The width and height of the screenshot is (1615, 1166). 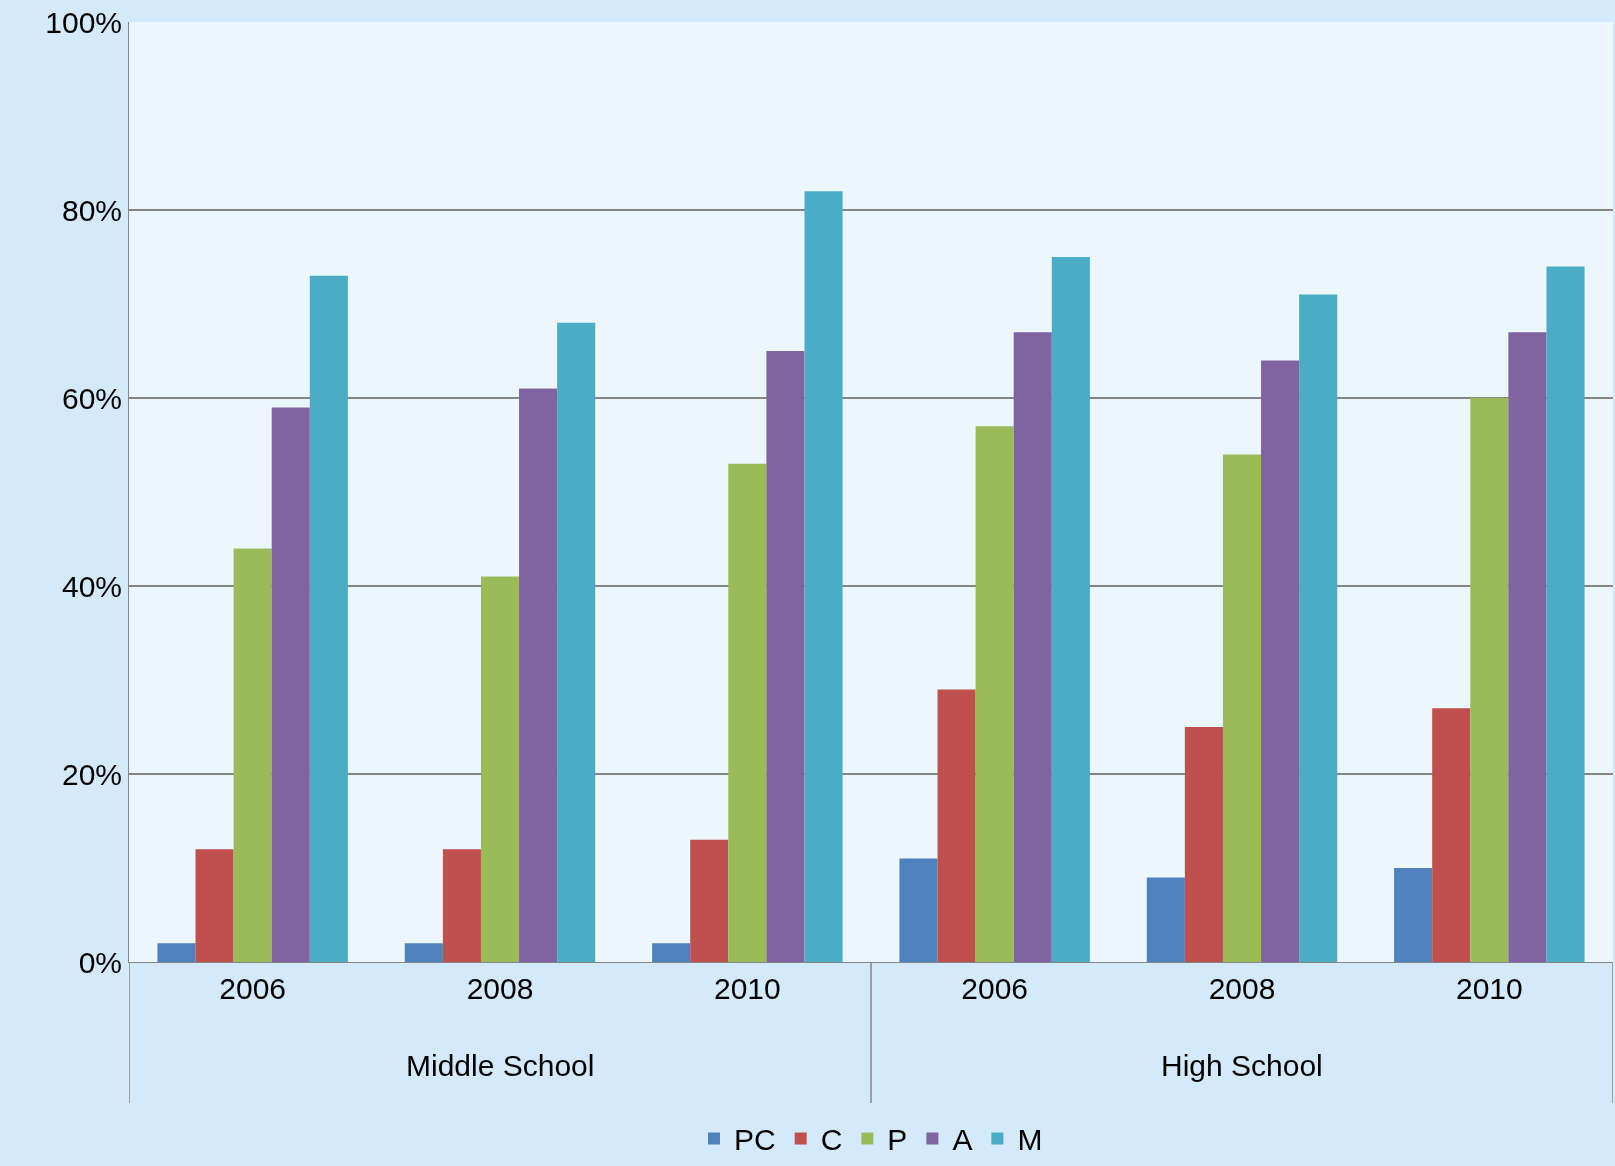 I want to click on y-tick-label: 100%, so click(x=83, y=22).